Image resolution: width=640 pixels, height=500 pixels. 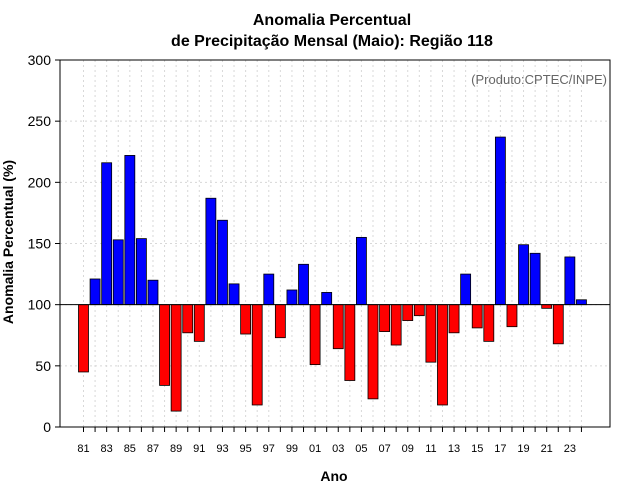 I want to click on x-tick-label-01: 01, so click(x=315, y=449).